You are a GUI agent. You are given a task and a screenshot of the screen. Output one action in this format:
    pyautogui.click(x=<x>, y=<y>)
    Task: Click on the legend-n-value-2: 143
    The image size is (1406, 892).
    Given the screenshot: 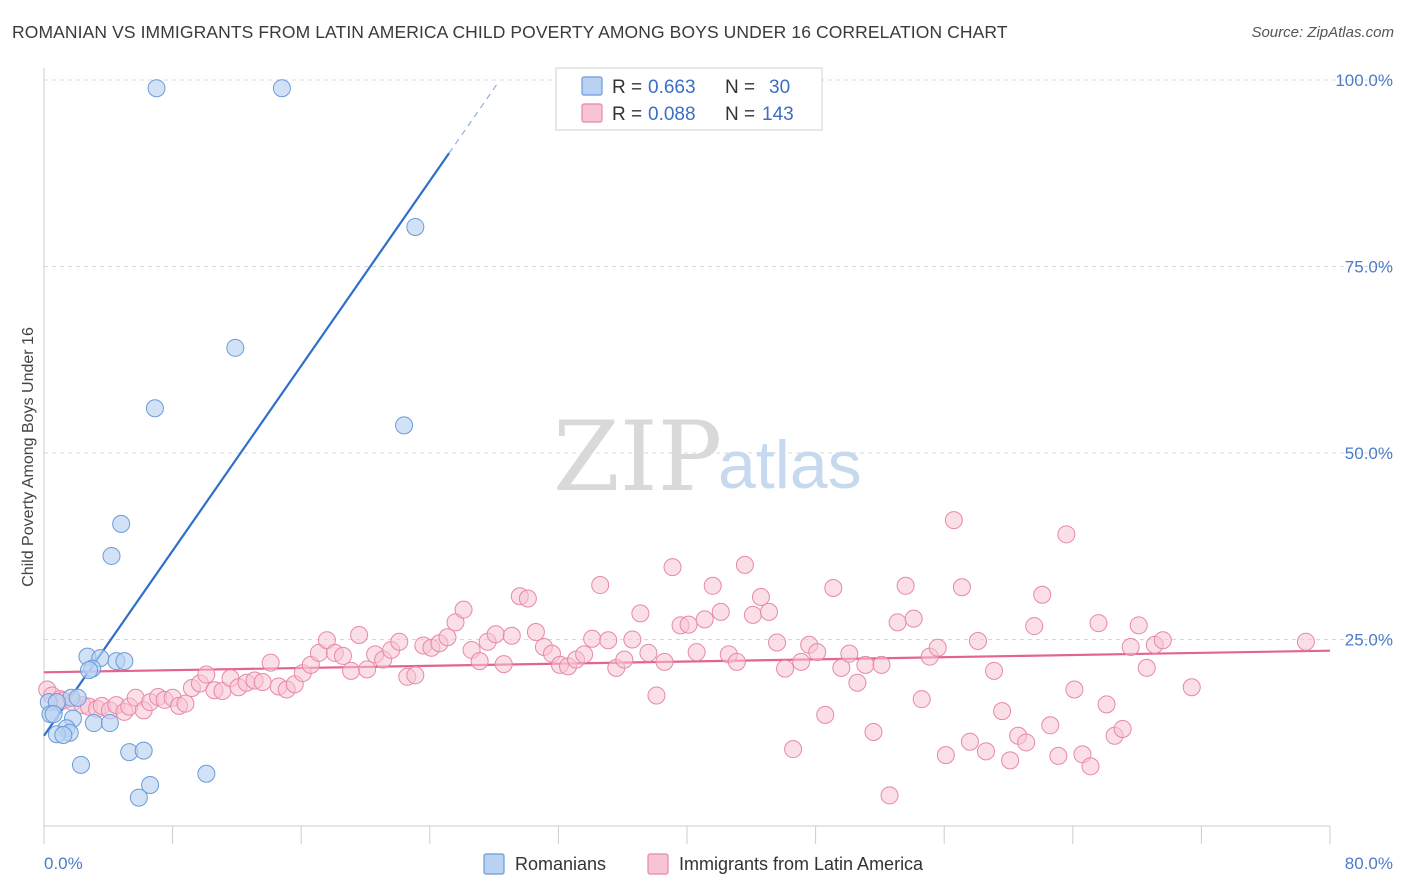 What is the action you would take?
    pyautogui.click(x=778, y=114)
    